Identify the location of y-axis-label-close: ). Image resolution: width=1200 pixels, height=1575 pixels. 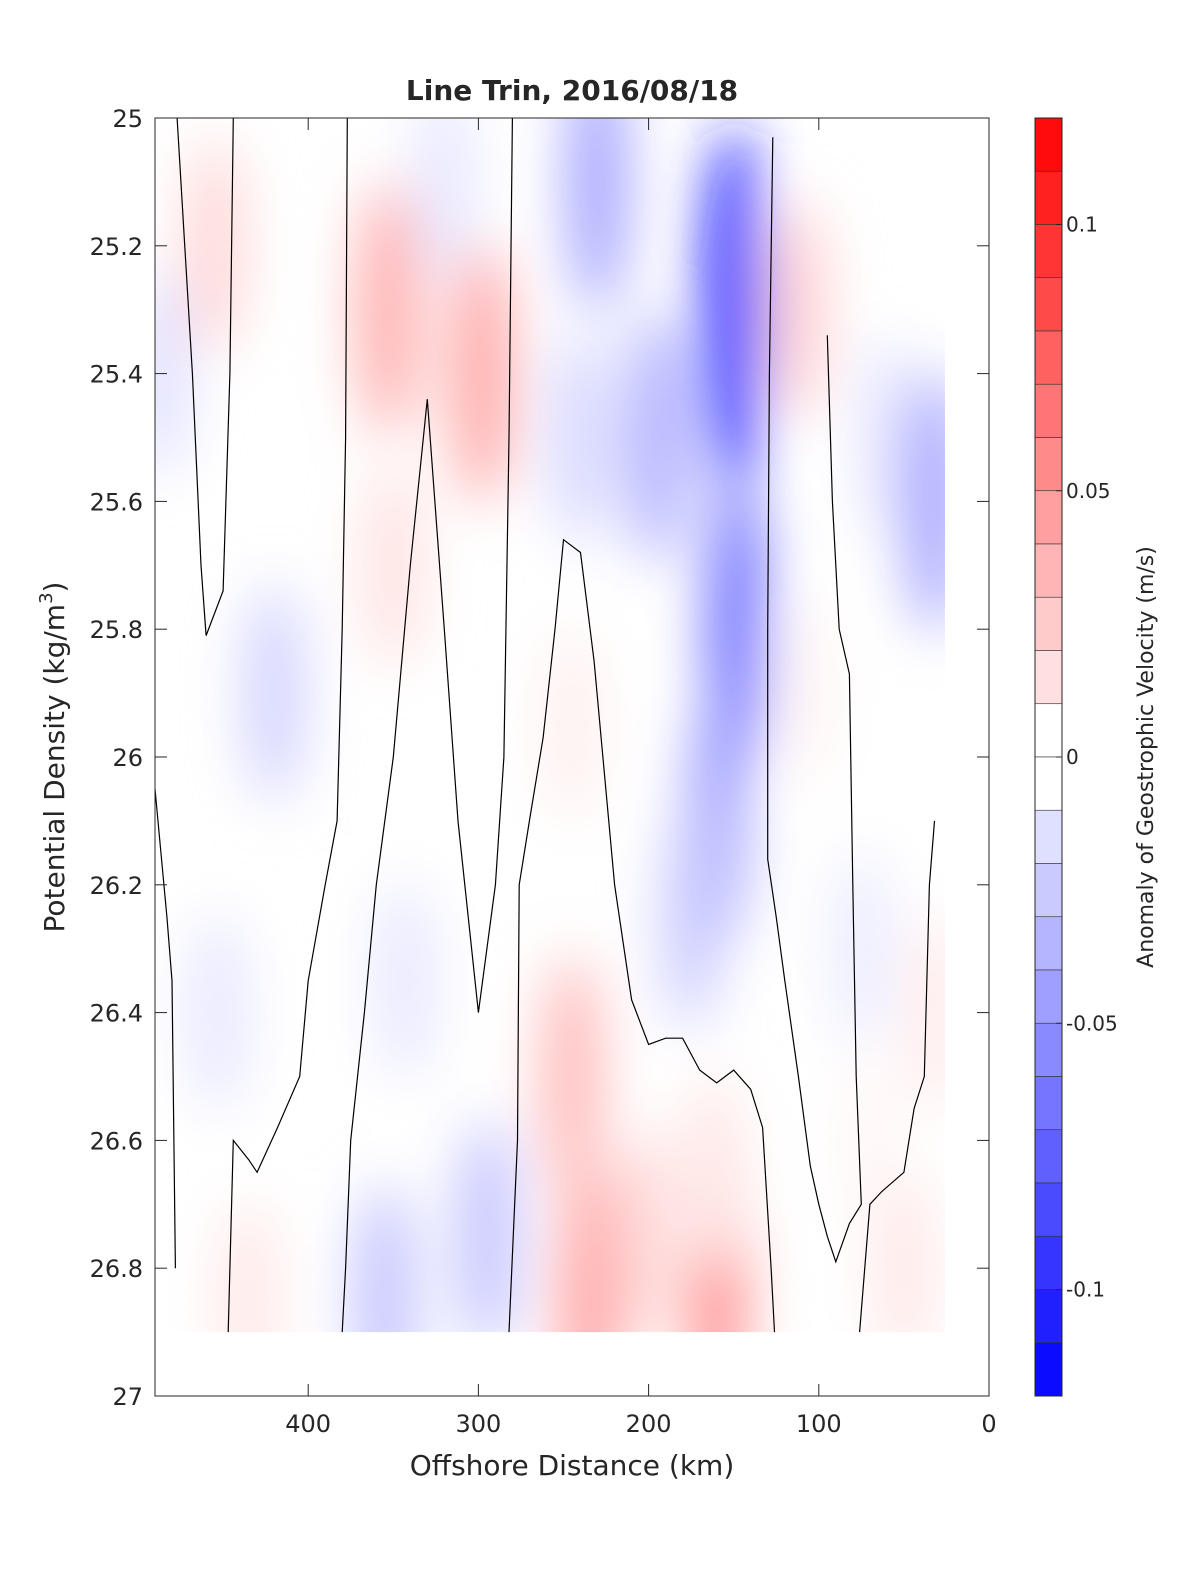
(54, 587).